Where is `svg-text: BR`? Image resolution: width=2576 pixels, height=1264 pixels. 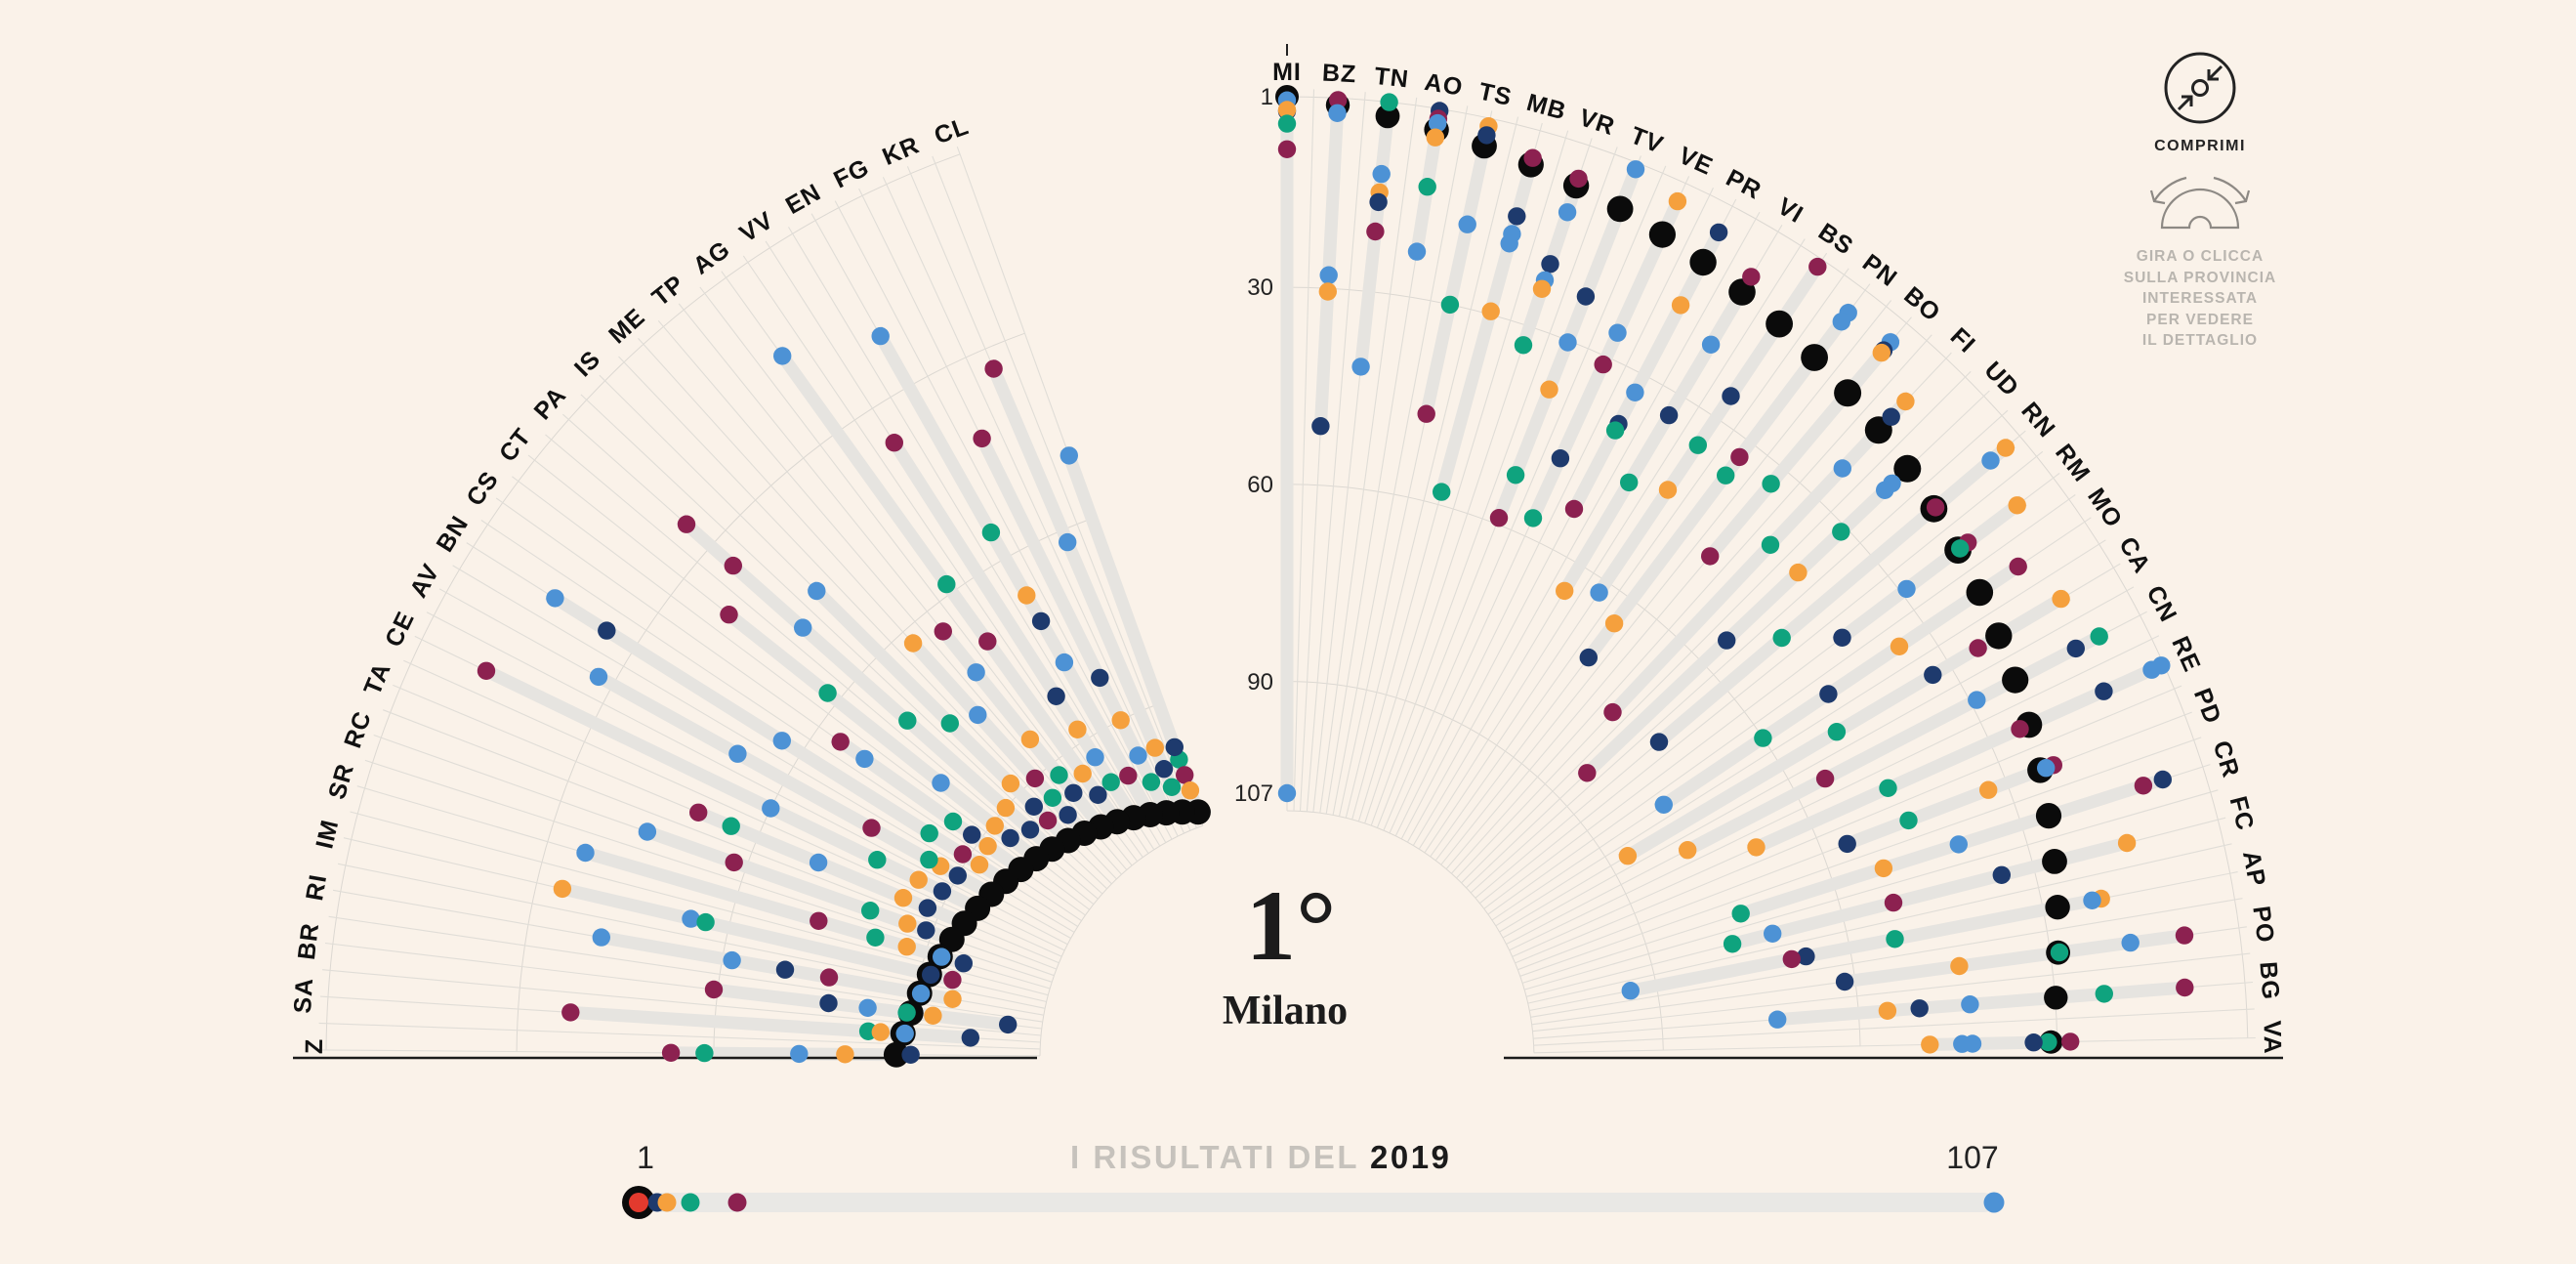 svg-text: BR is located at coordinates (308, 941).